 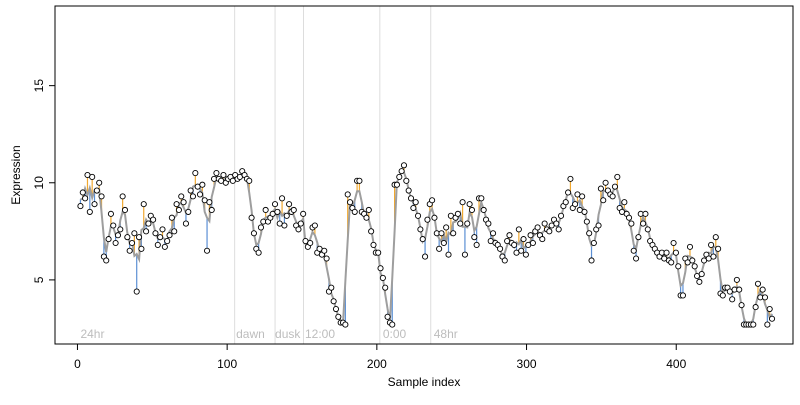 I want to click on y-tick-label-2: 15, so click(x=39, y=86).